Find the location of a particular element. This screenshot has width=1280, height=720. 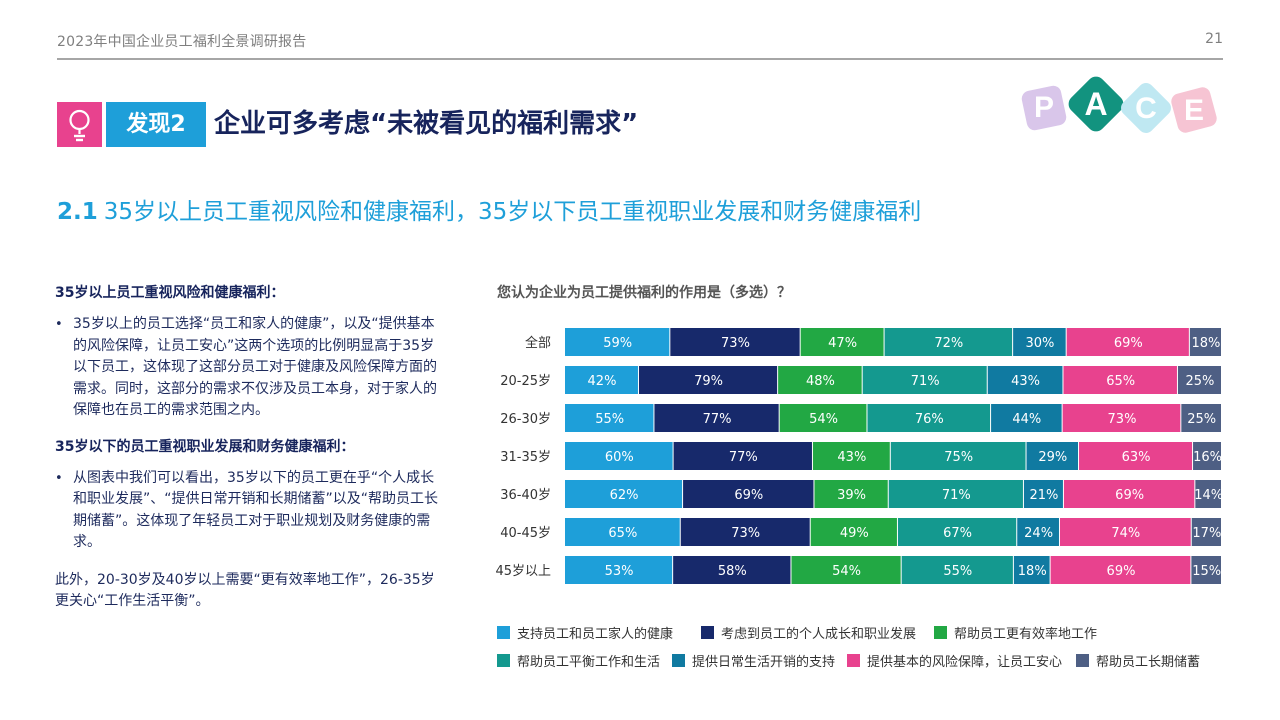

category-label: 20-25岁 is located at coordinates (525, 381).